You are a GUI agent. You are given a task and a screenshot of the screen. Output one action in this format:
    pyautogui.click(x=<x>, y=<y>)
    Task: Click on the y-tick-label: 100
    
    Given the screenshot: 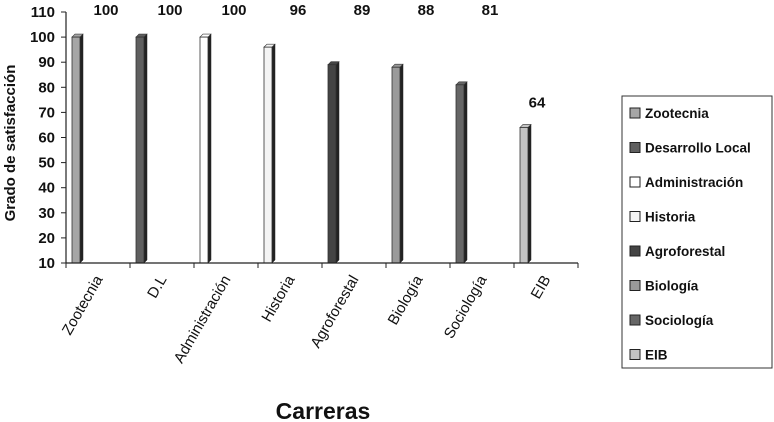 What is the action you would take?
    pyautogui.click(x=42, y=37)
    